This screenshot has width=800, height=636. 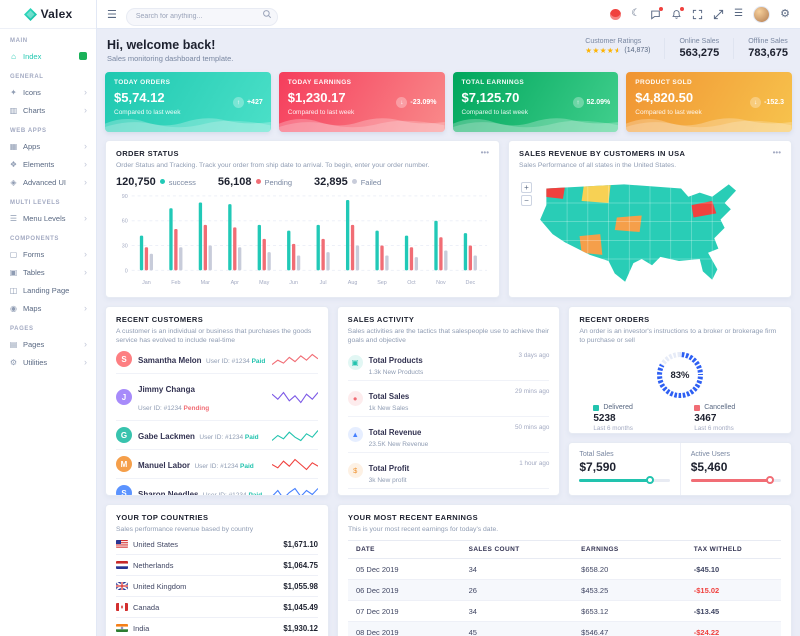 What do you see at coordinates (142, 82) in the screenshot?
I see `stat-card-label: TODAY ORDERS` at bounding box center [142, 82].